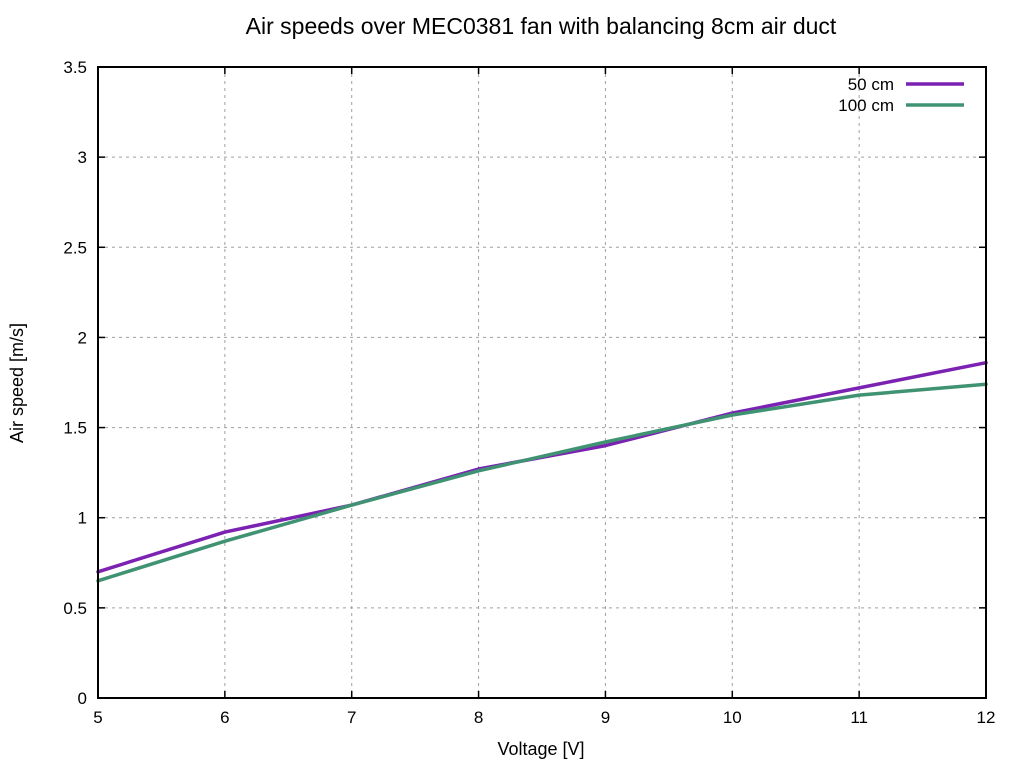 This screenshot has width=1010, height=767. Describe the element at coordinates (82, 518) in the screenshot. I see `y-tick-label: 1` at that location.